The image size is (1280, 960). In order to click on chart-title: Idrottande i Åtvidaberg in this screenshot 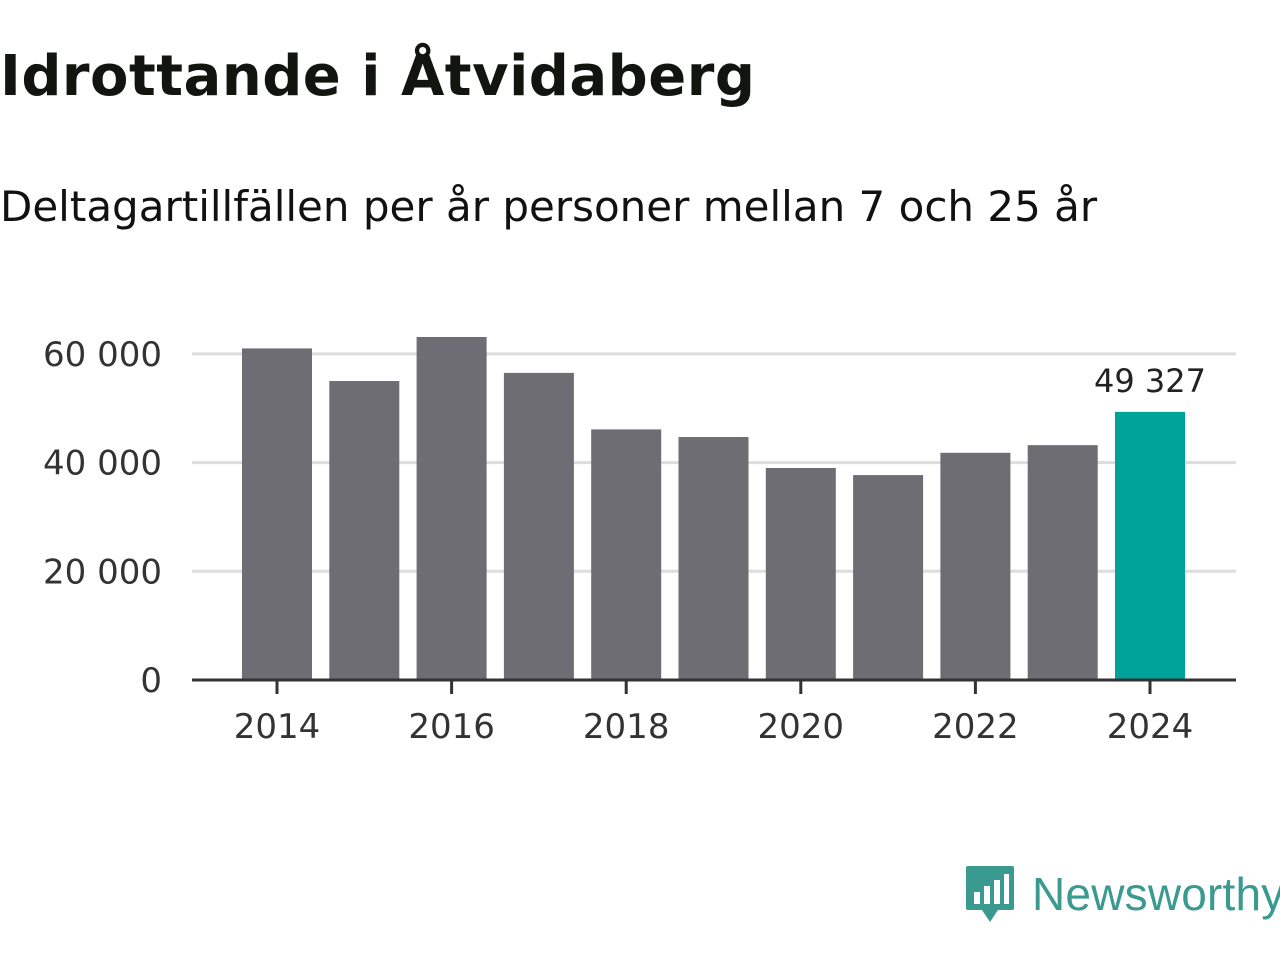, I will do `click(378, 76)`.